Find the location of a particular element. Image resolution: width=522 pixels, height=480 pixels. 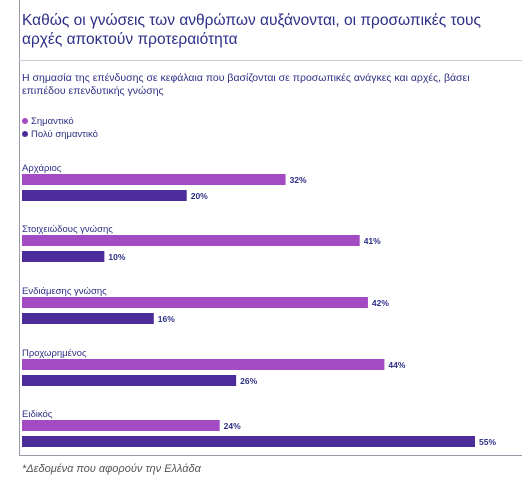

legend-item-important: Σημαντικό is located at coordinates (48, 121).